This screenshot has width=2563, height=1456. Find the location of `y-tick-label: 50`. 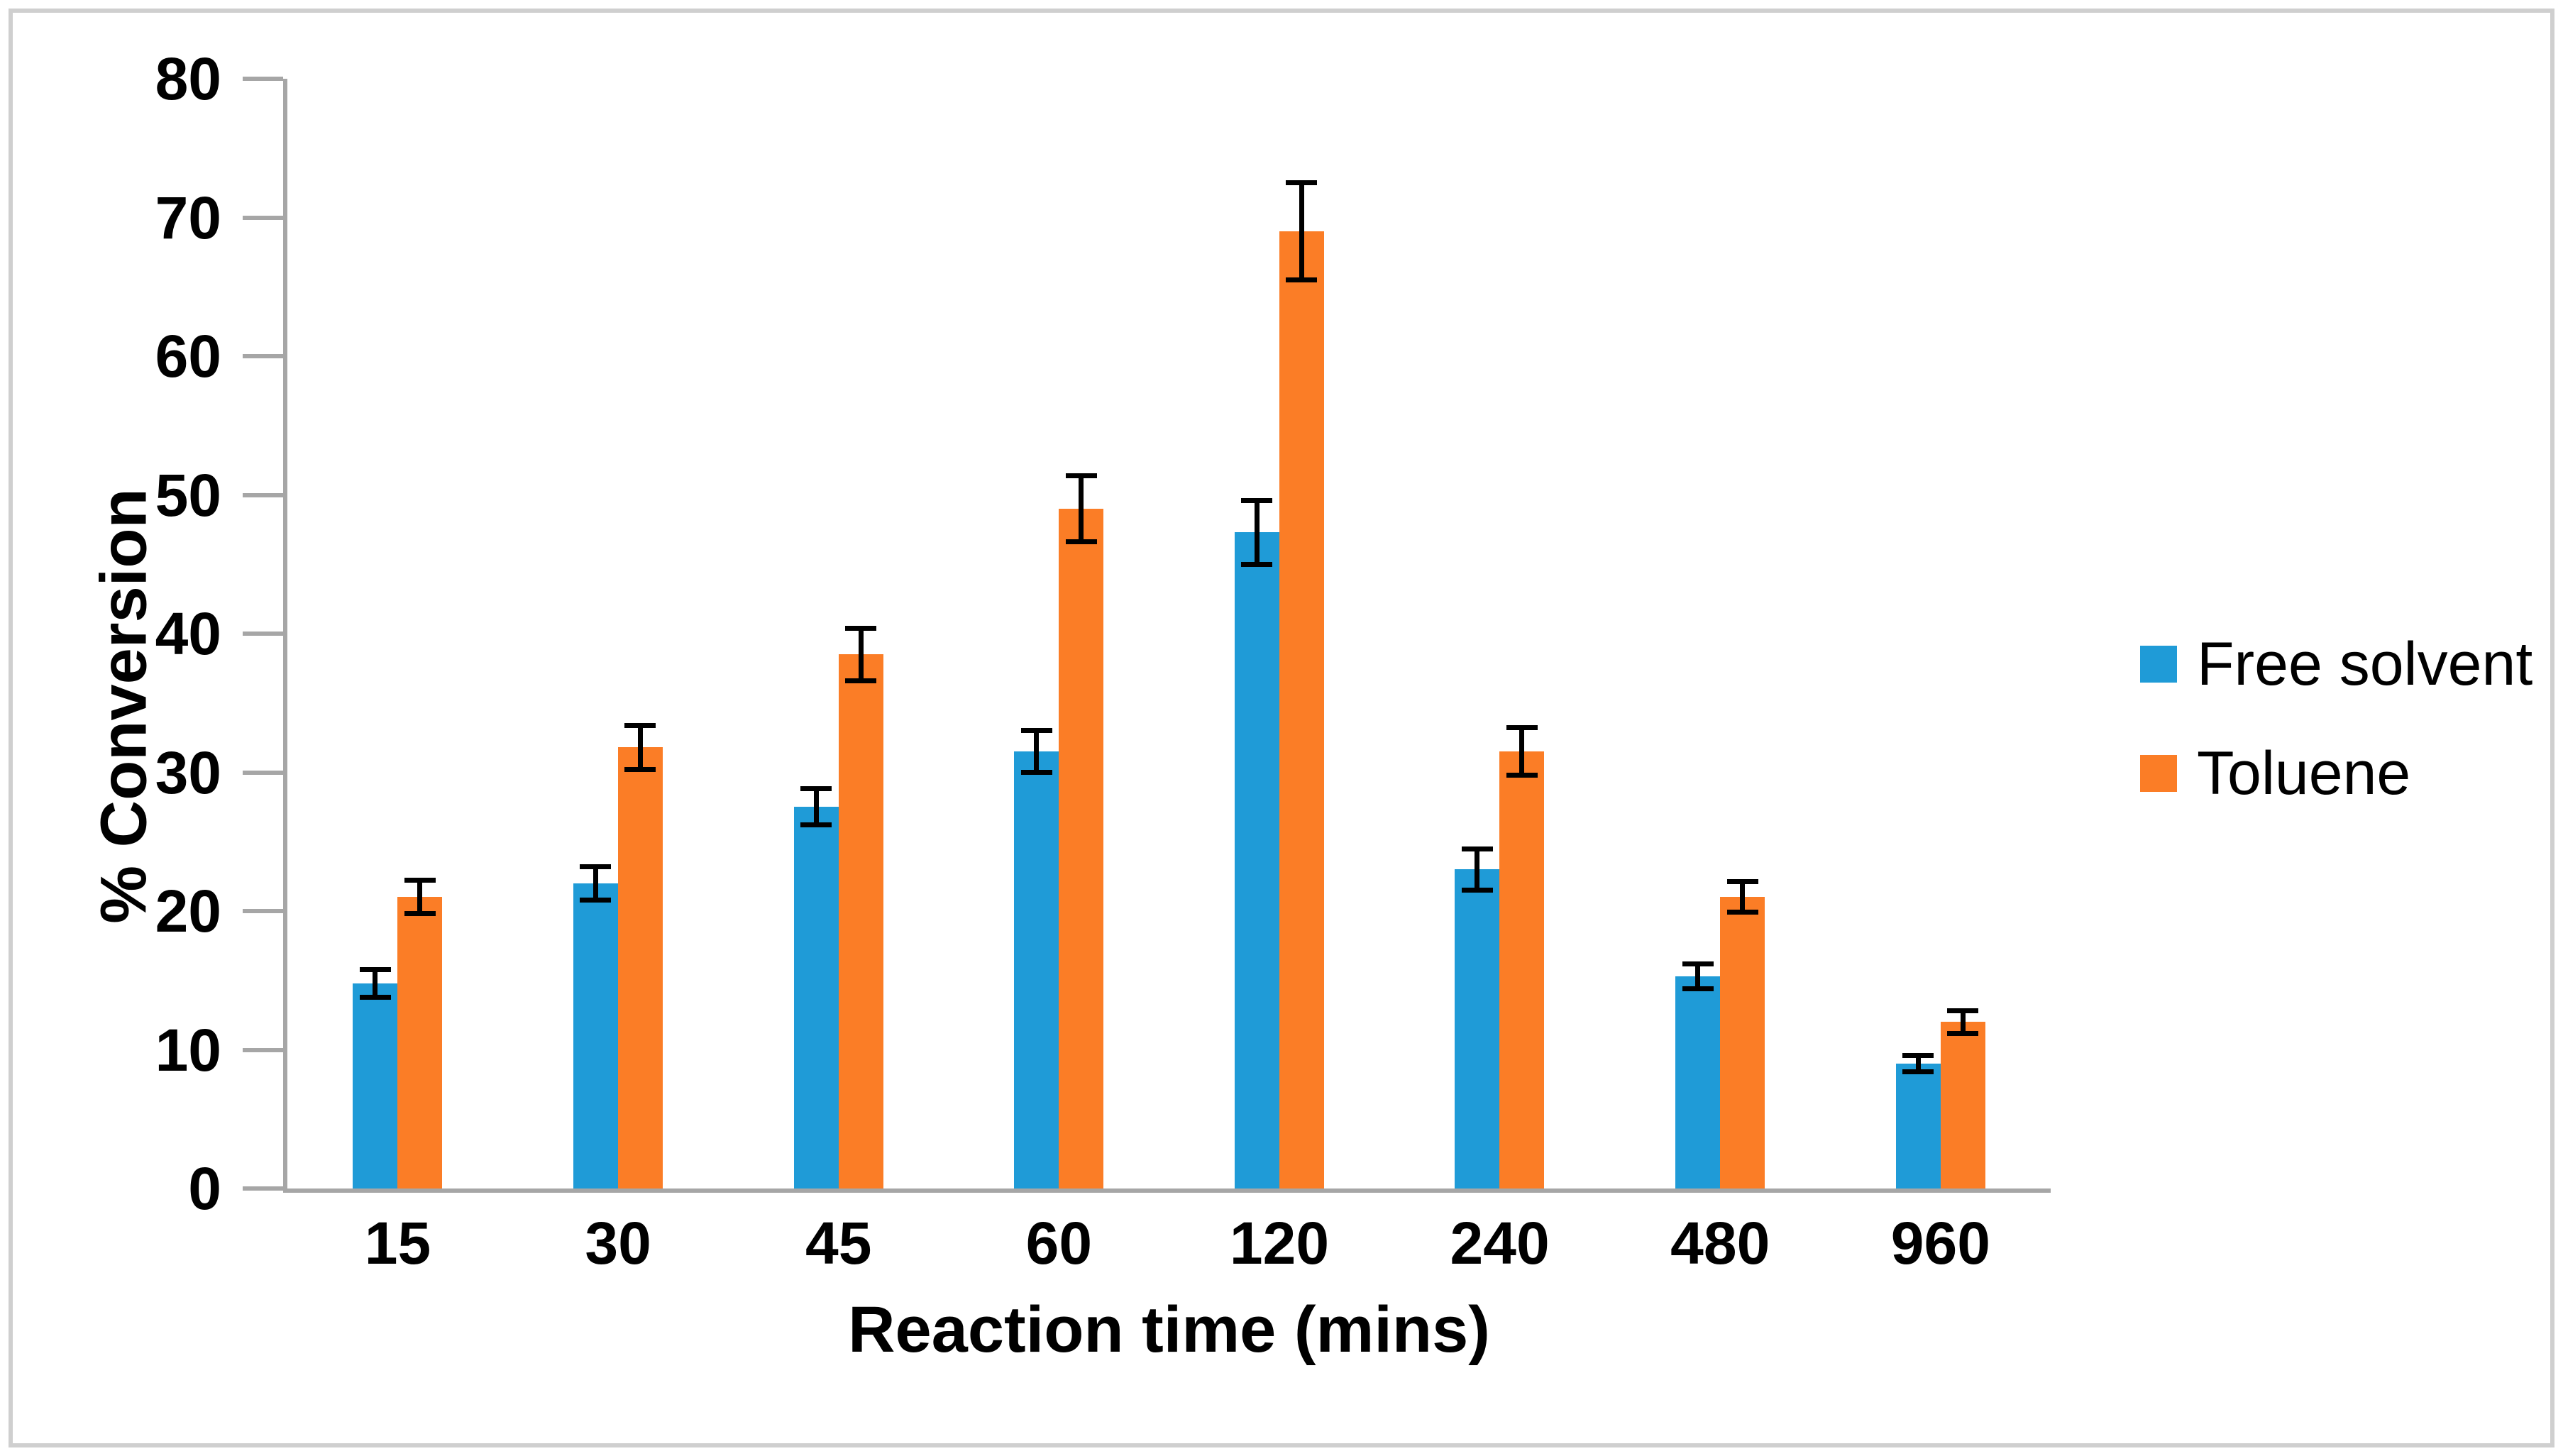

y-tick-label: 50 is located at coordinates (188, 495).